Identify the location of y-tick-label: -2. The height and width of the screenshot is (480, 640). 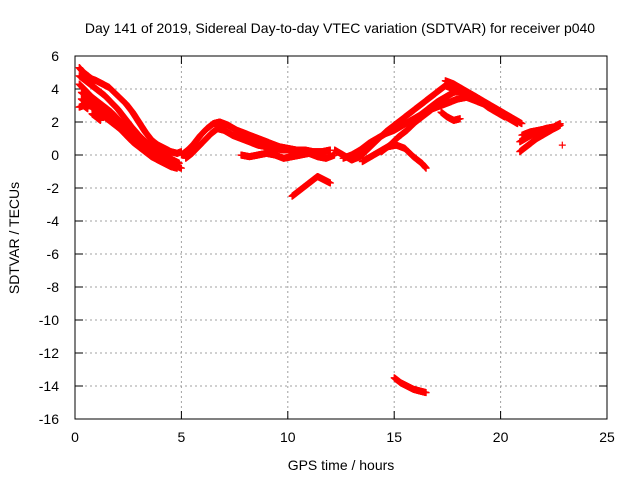
(53, 188).